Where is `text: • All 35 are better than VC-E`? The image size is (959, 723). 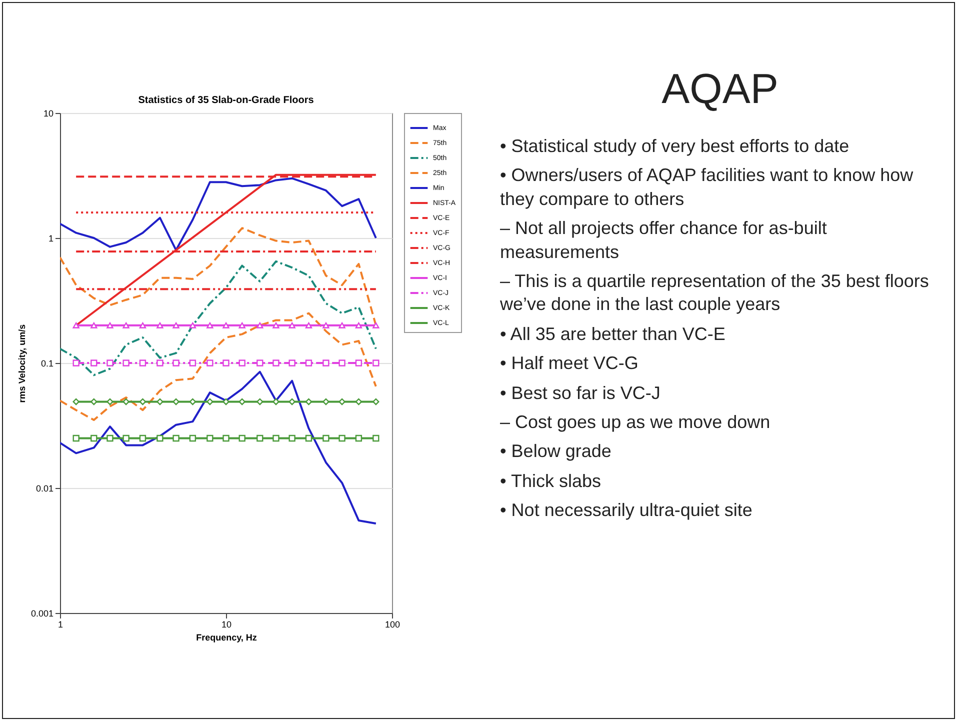
text: • All 35 are better than VC-E is located at coordinates (613, 334).